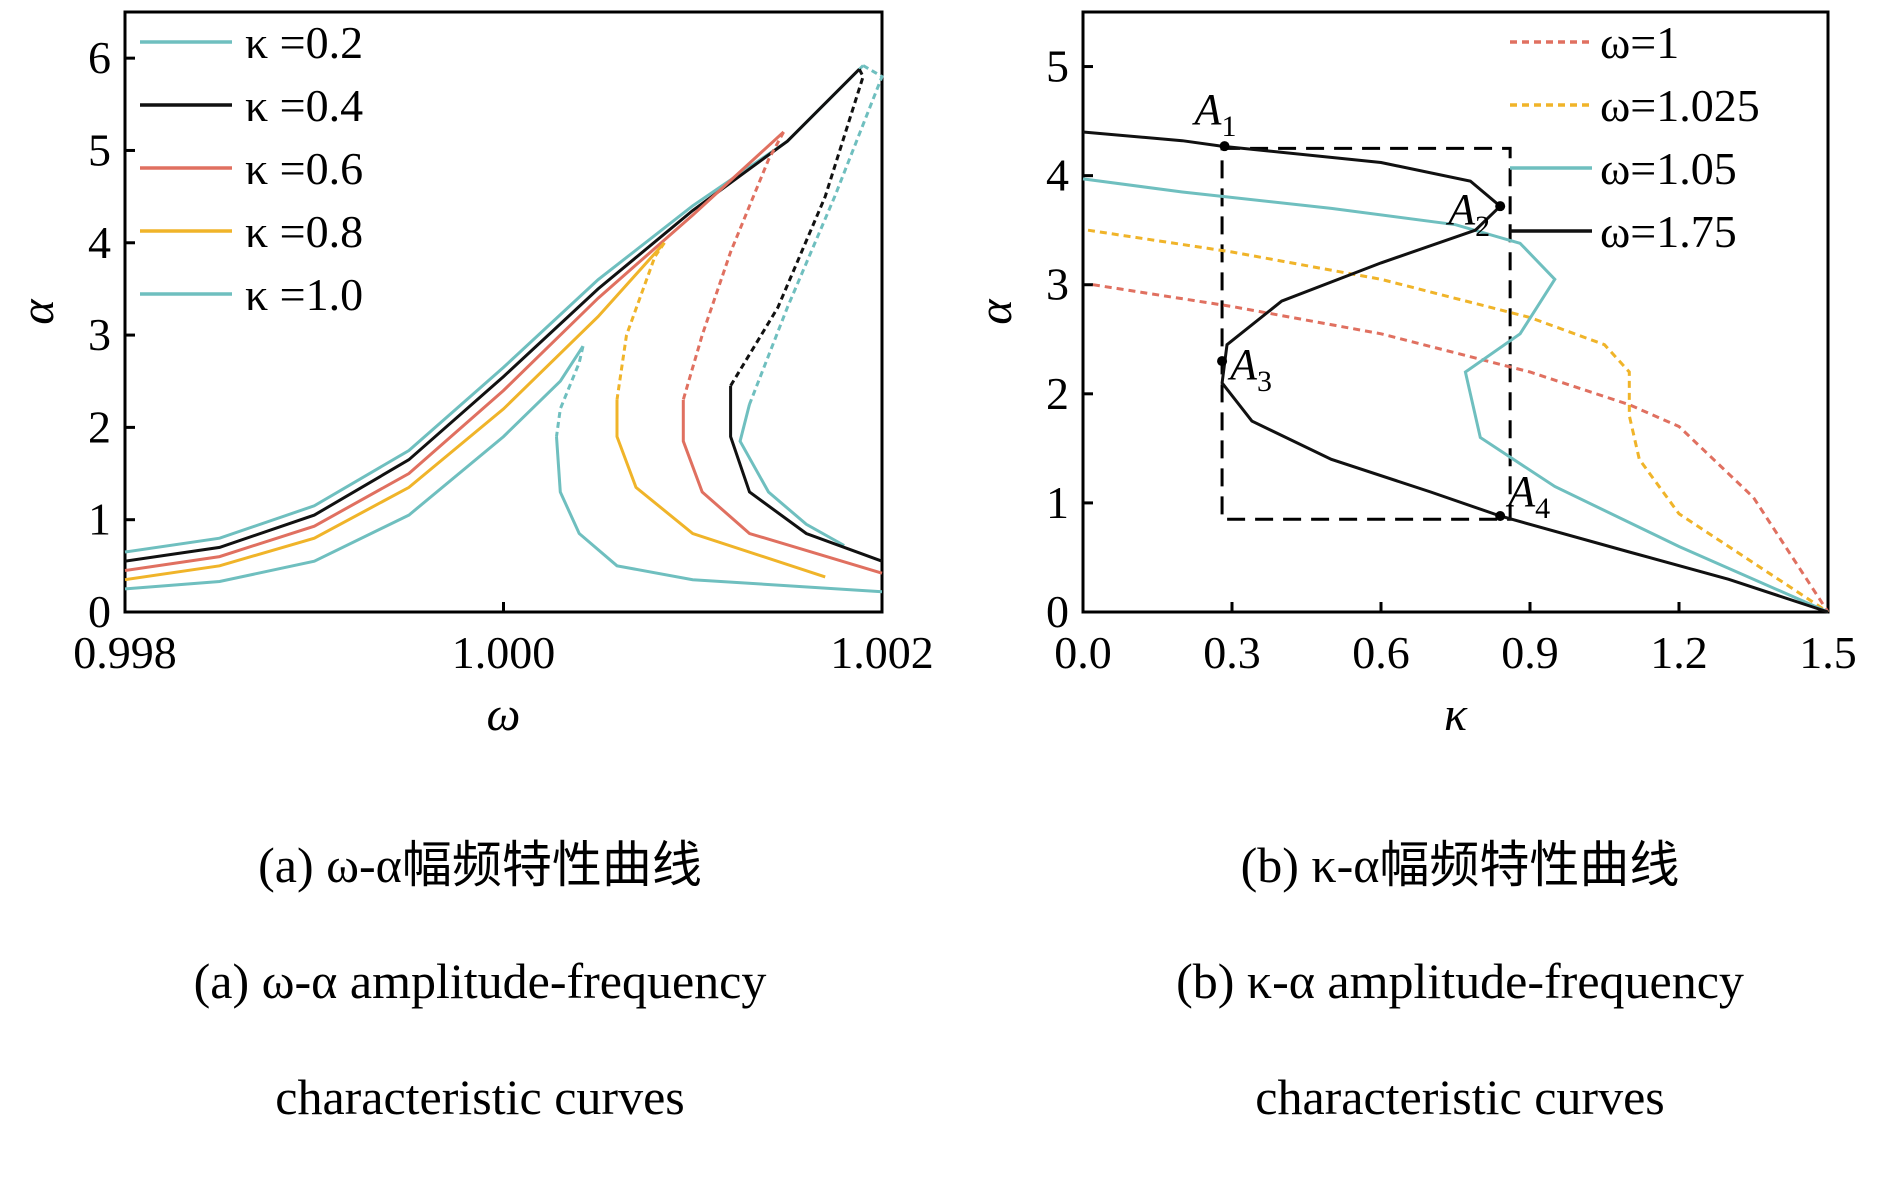  What do you see at coordinates (504, 652) in the screenshot?
I see `x-tick-label: 1.000` at bounding box center [504, 652].